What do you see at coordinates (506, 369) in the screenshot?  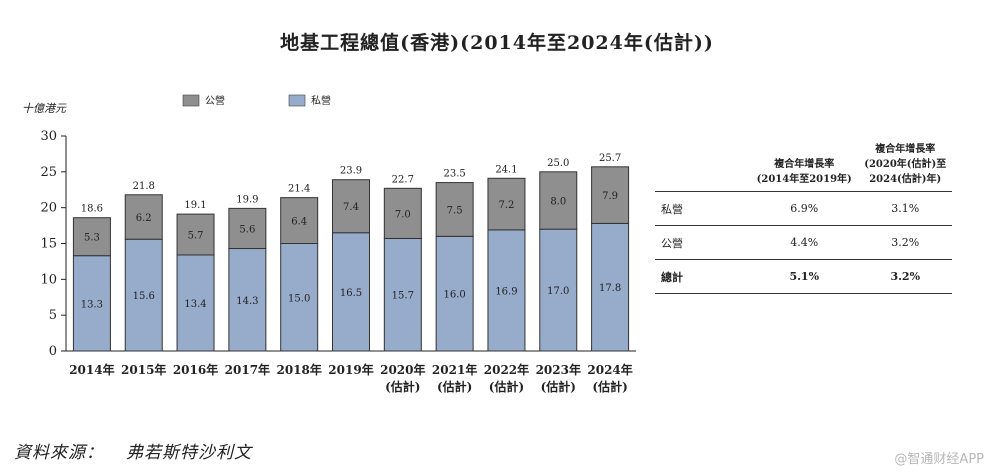 I see `x-tick-label: 2022年` at bounding box center [506, 369].